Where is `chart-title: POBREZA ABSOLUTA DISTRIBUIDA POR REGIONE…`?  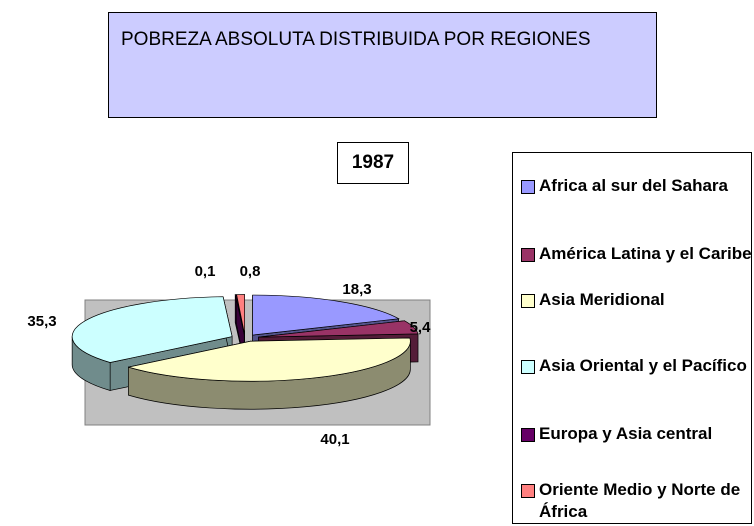 chart-title: POBREZA ABSOLUTA DISTRIBUIDA POR REGIONE… is located at coordinates (382, 65).